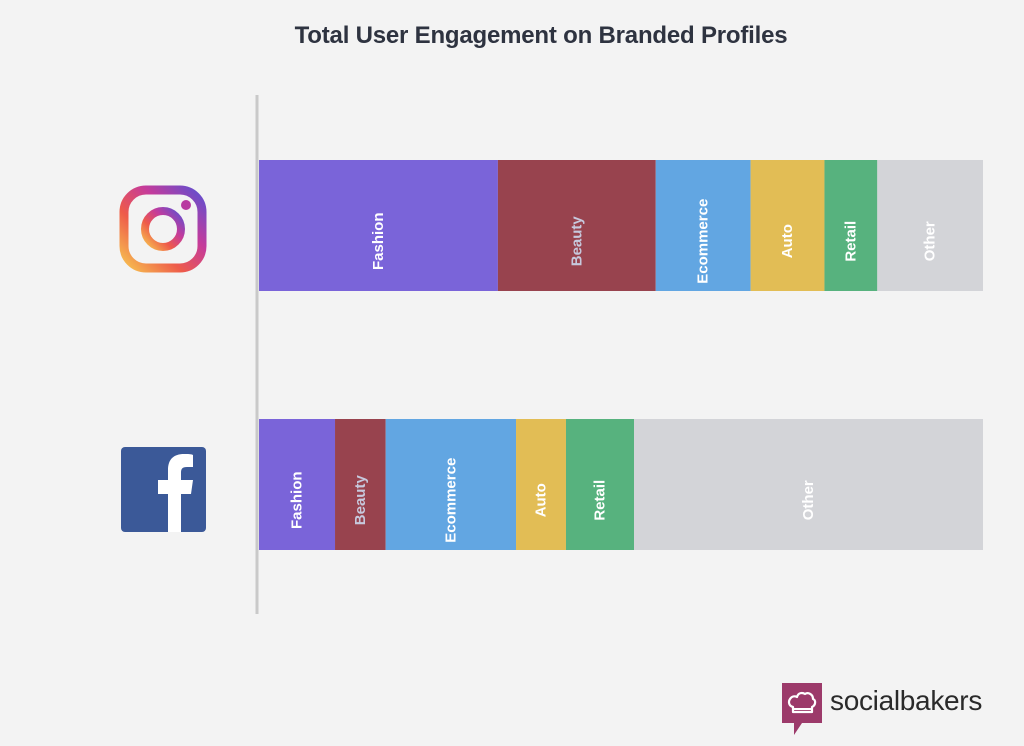 The image size is (1024, 746). I want to click on brand-name: socialbakers, so click(906, 700).